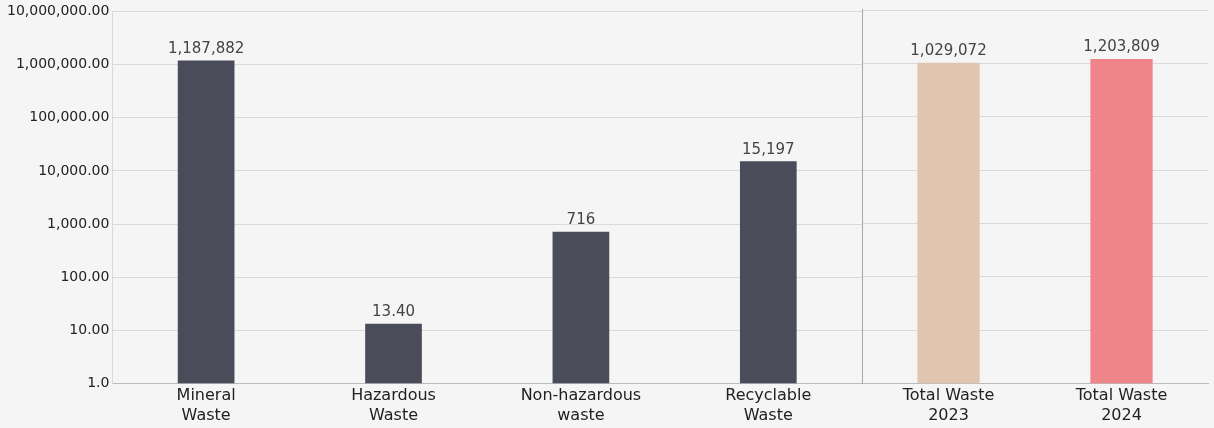  I want to click on data-label: 13.40, so click(393, 311).